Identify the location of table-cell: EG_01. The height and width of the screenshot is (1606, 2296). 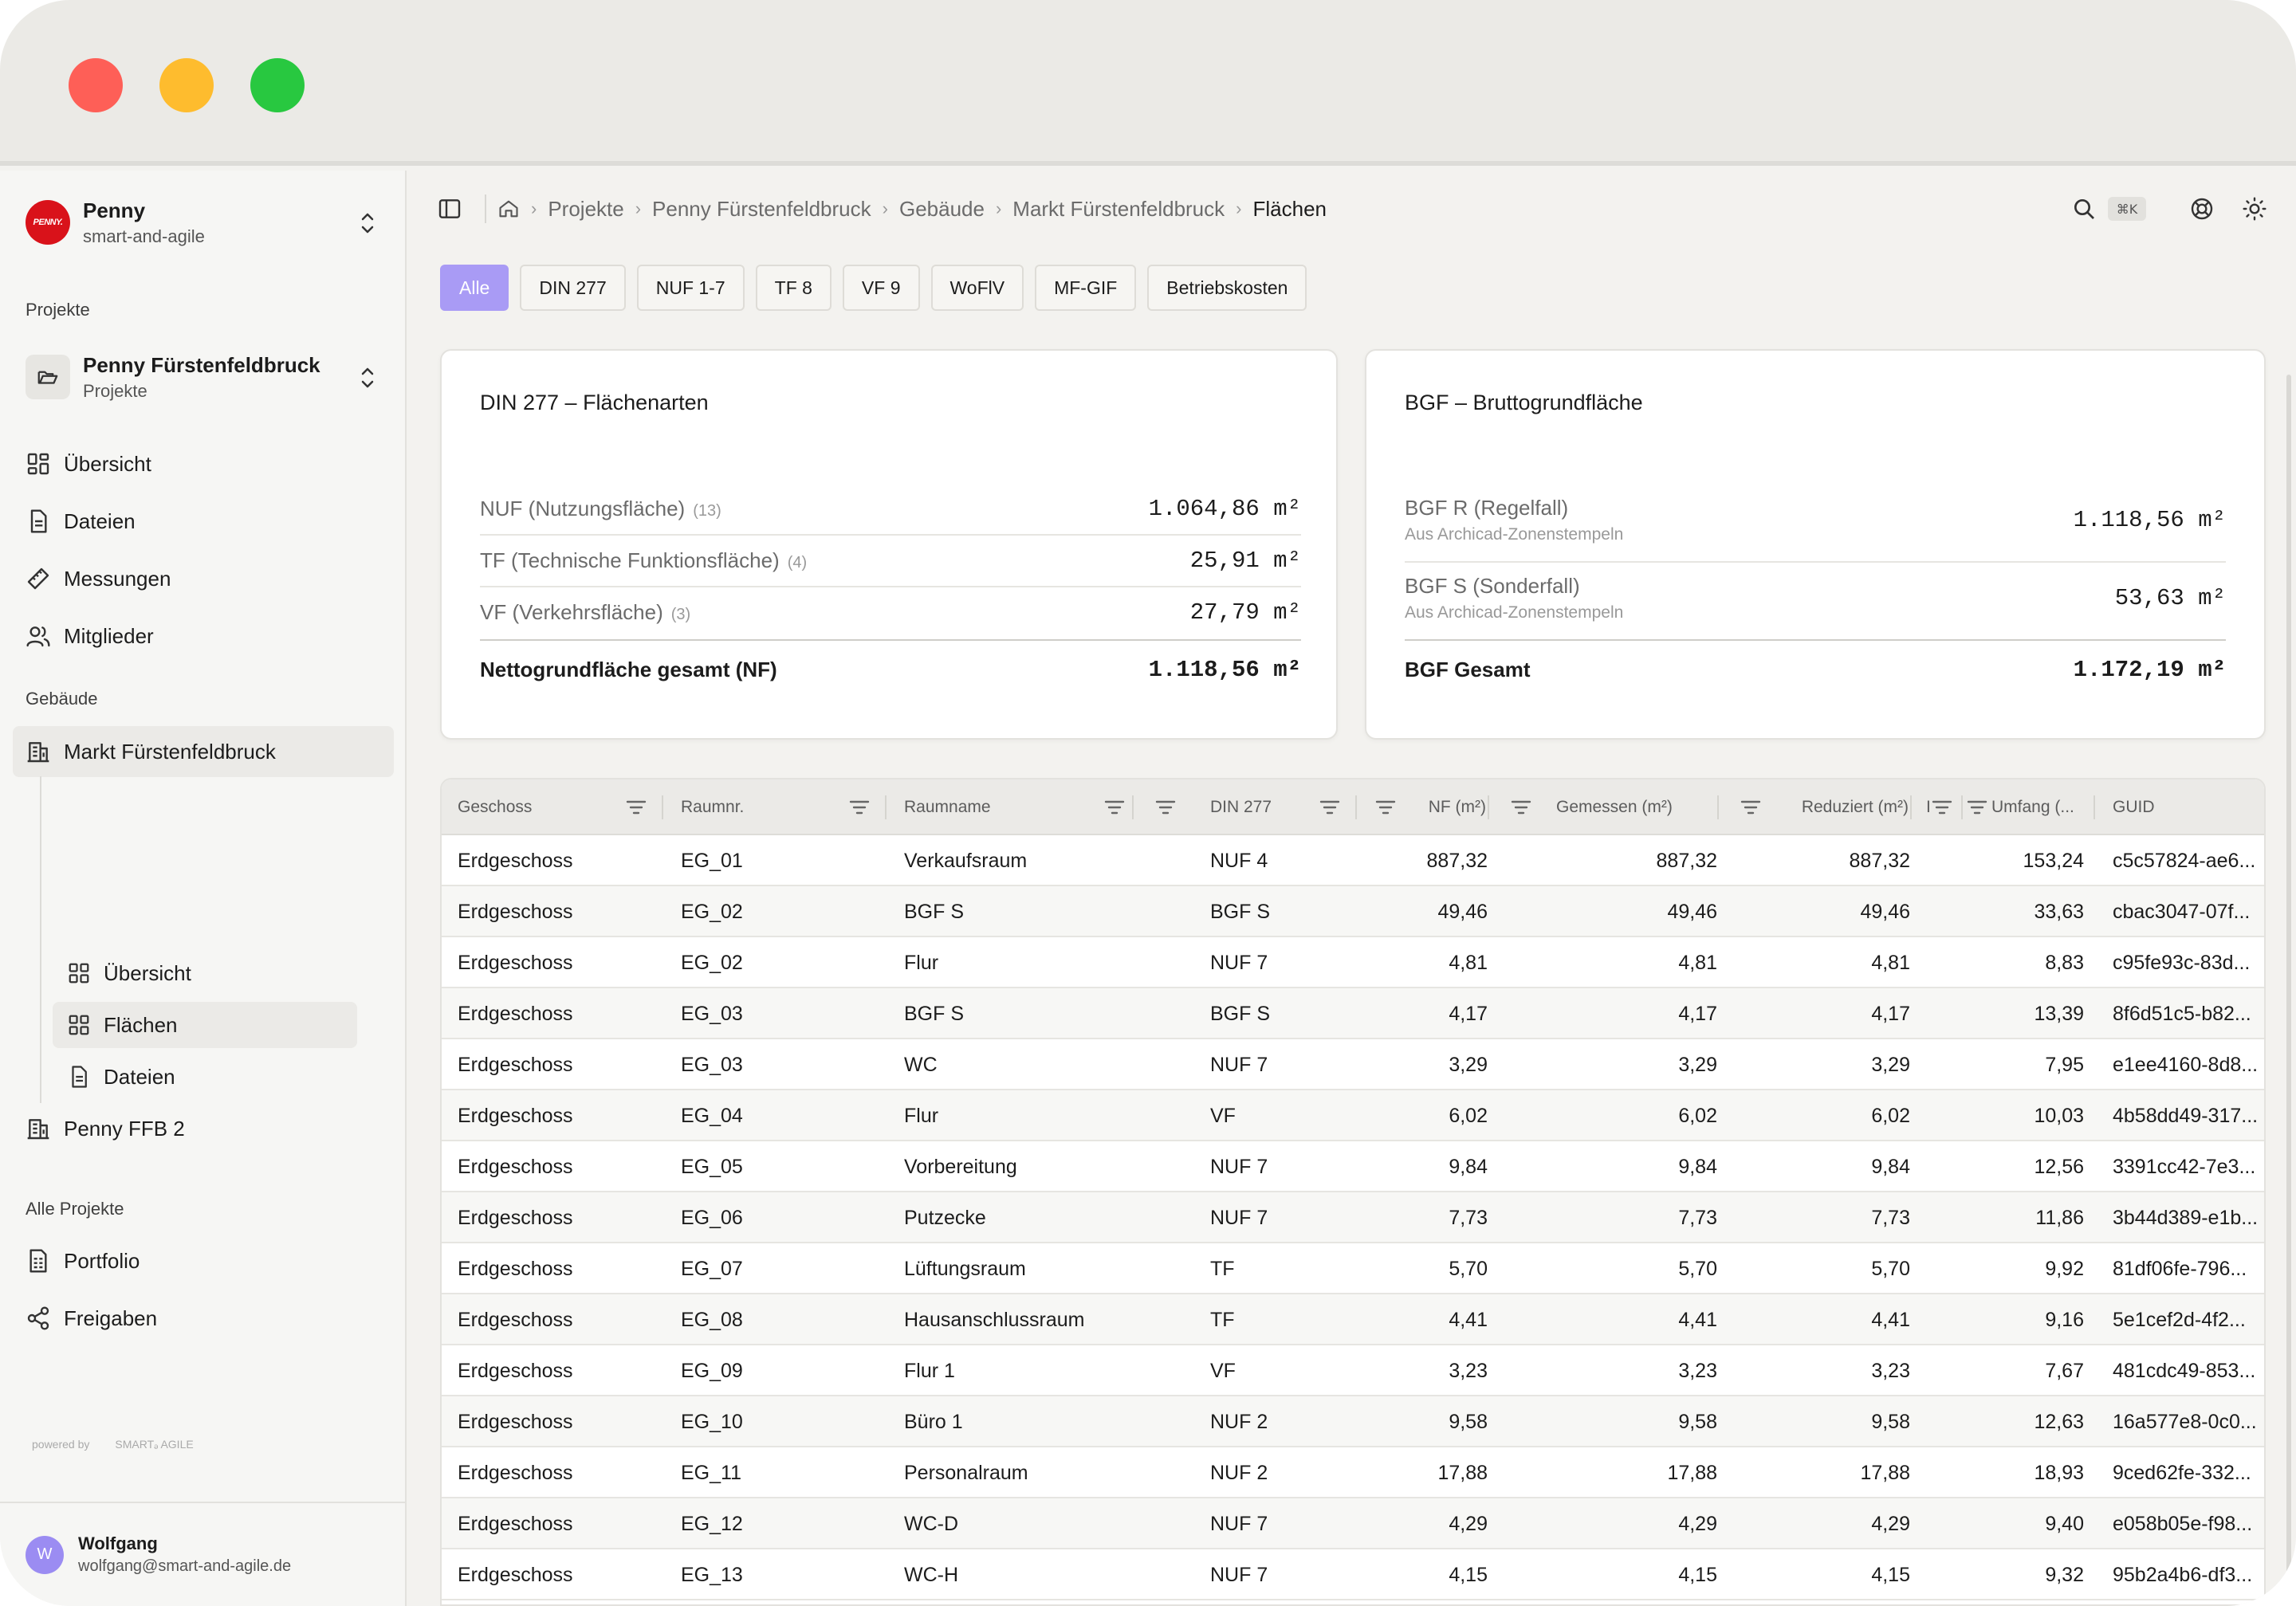
(712, 860).